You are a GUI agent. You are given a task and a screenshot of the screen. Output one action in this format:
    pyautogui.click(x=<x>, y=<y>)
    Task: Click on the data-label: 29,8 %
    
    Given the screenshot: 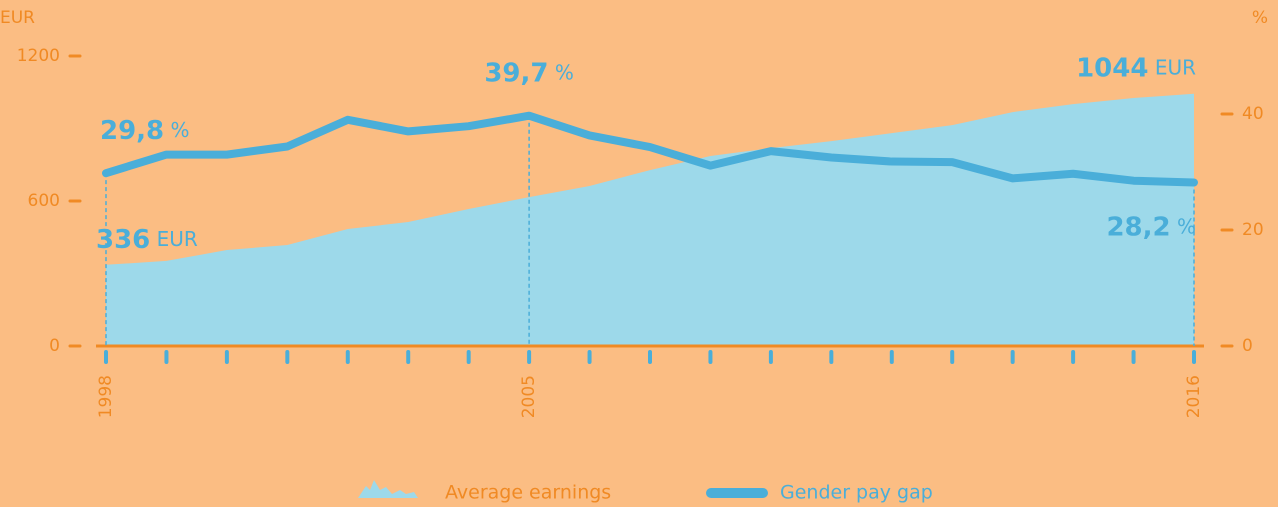 What is the action you would take?
    pyautogui.click(x=145, y=131)
    